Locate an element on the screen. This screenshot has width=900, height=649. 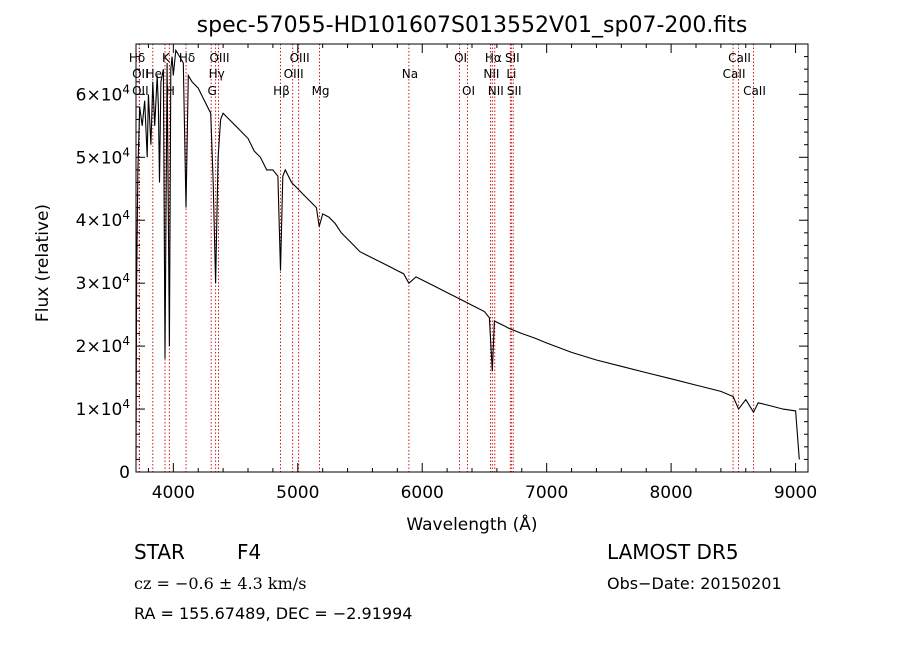
spectral-line-label: G is located at coordinates (212, 91).